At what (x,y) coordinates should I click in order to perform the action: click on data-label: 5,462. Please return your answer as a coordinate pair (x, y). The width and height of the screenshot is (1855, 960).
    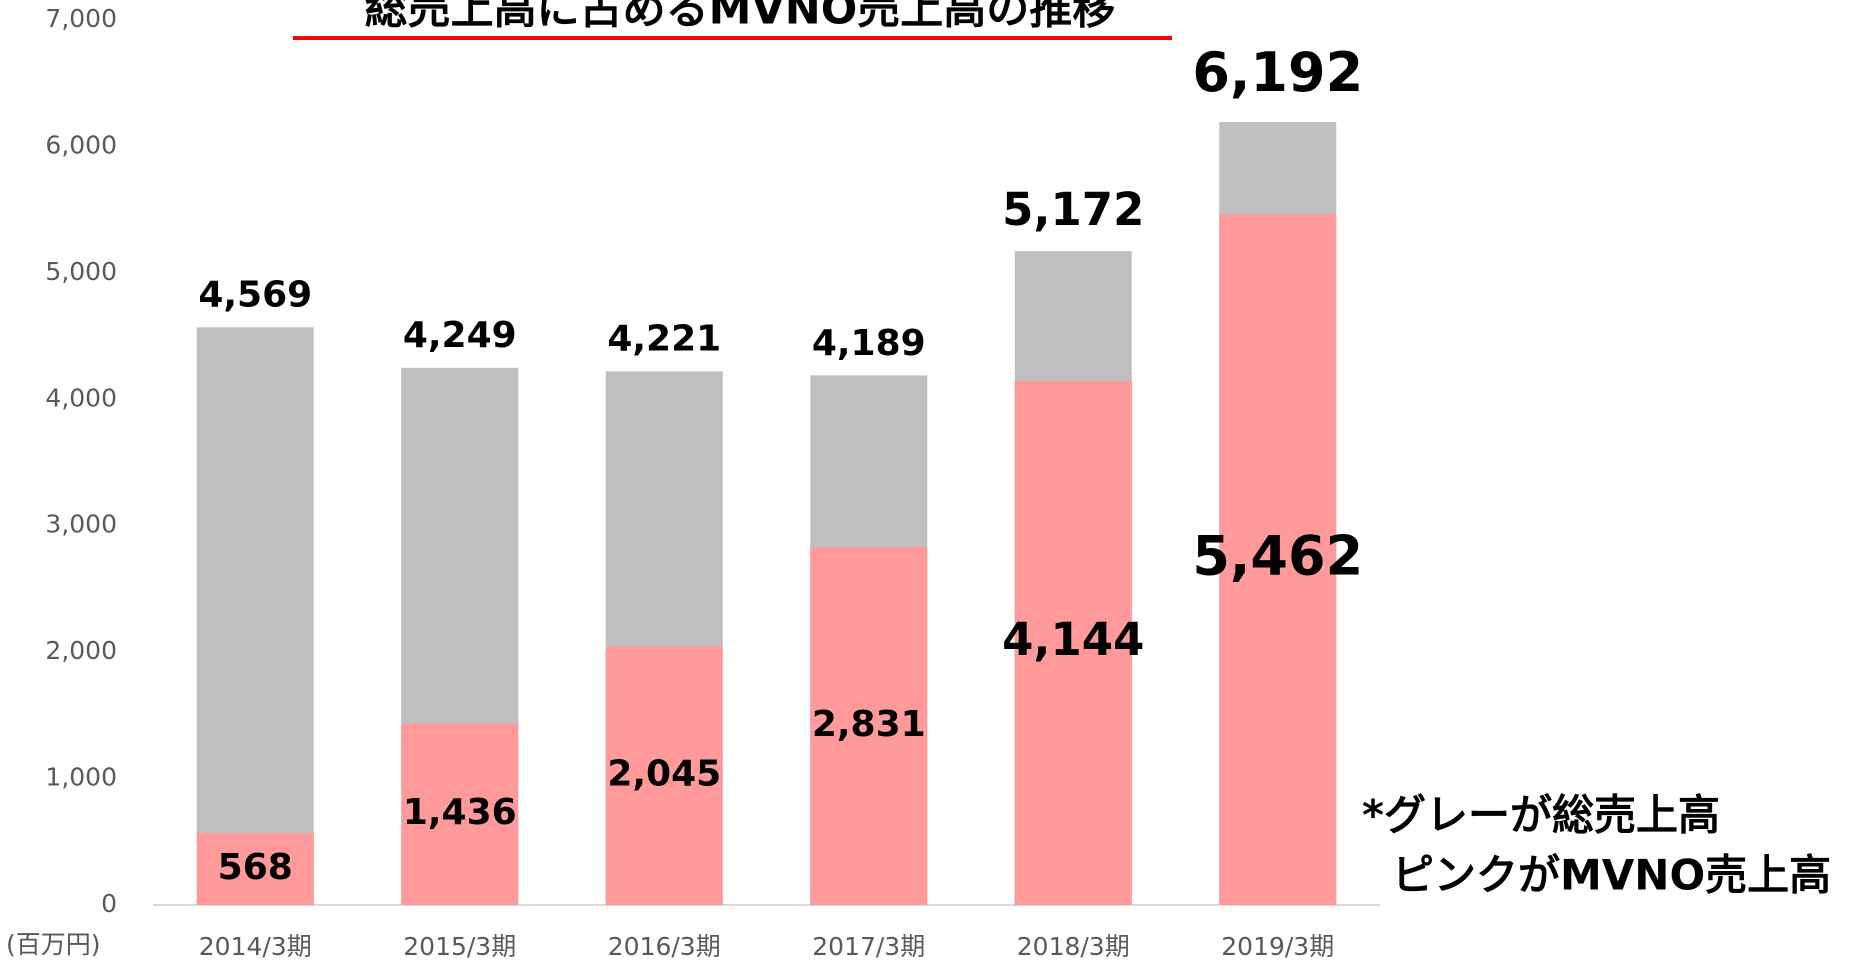
    Looking at the image, I should click on (1277, 555).